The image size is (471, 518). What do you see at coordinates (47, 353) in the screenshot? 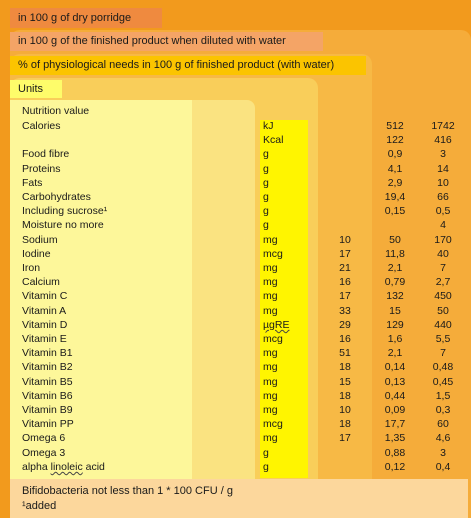
I see `row-name: Vitamin B1` at bounding box center [47, 353].